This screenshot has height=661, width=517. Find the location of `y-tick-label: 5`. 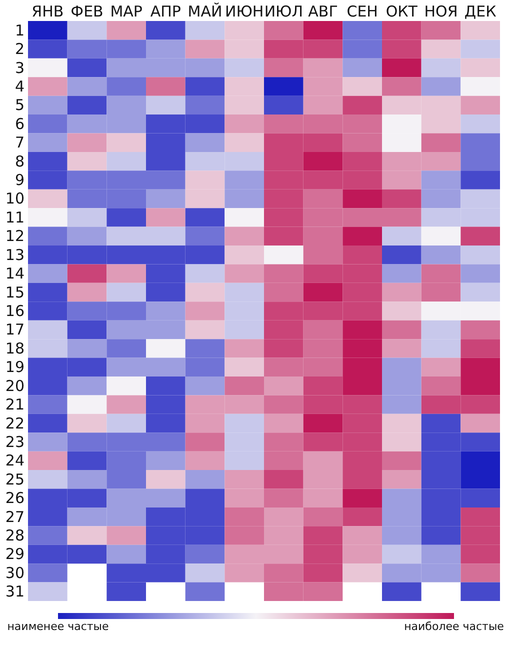

y-tick-label: 5 is located at coordinates (19, 105).